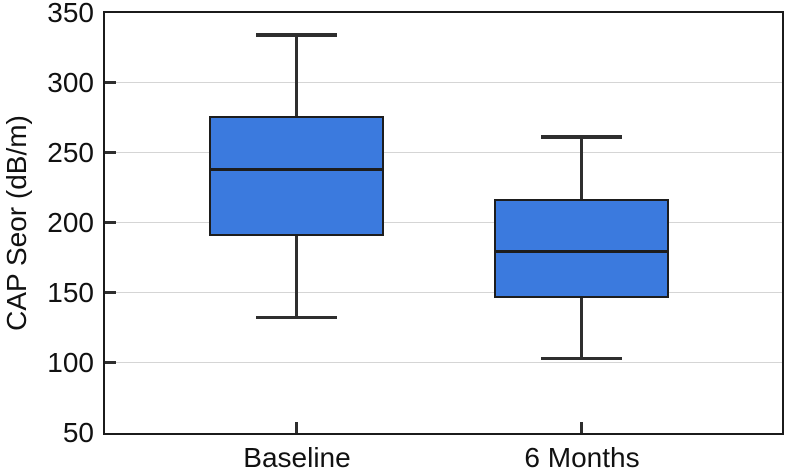 The image size is (786, 472). I want to click on y-tick-label: 200, so click(70, 222).